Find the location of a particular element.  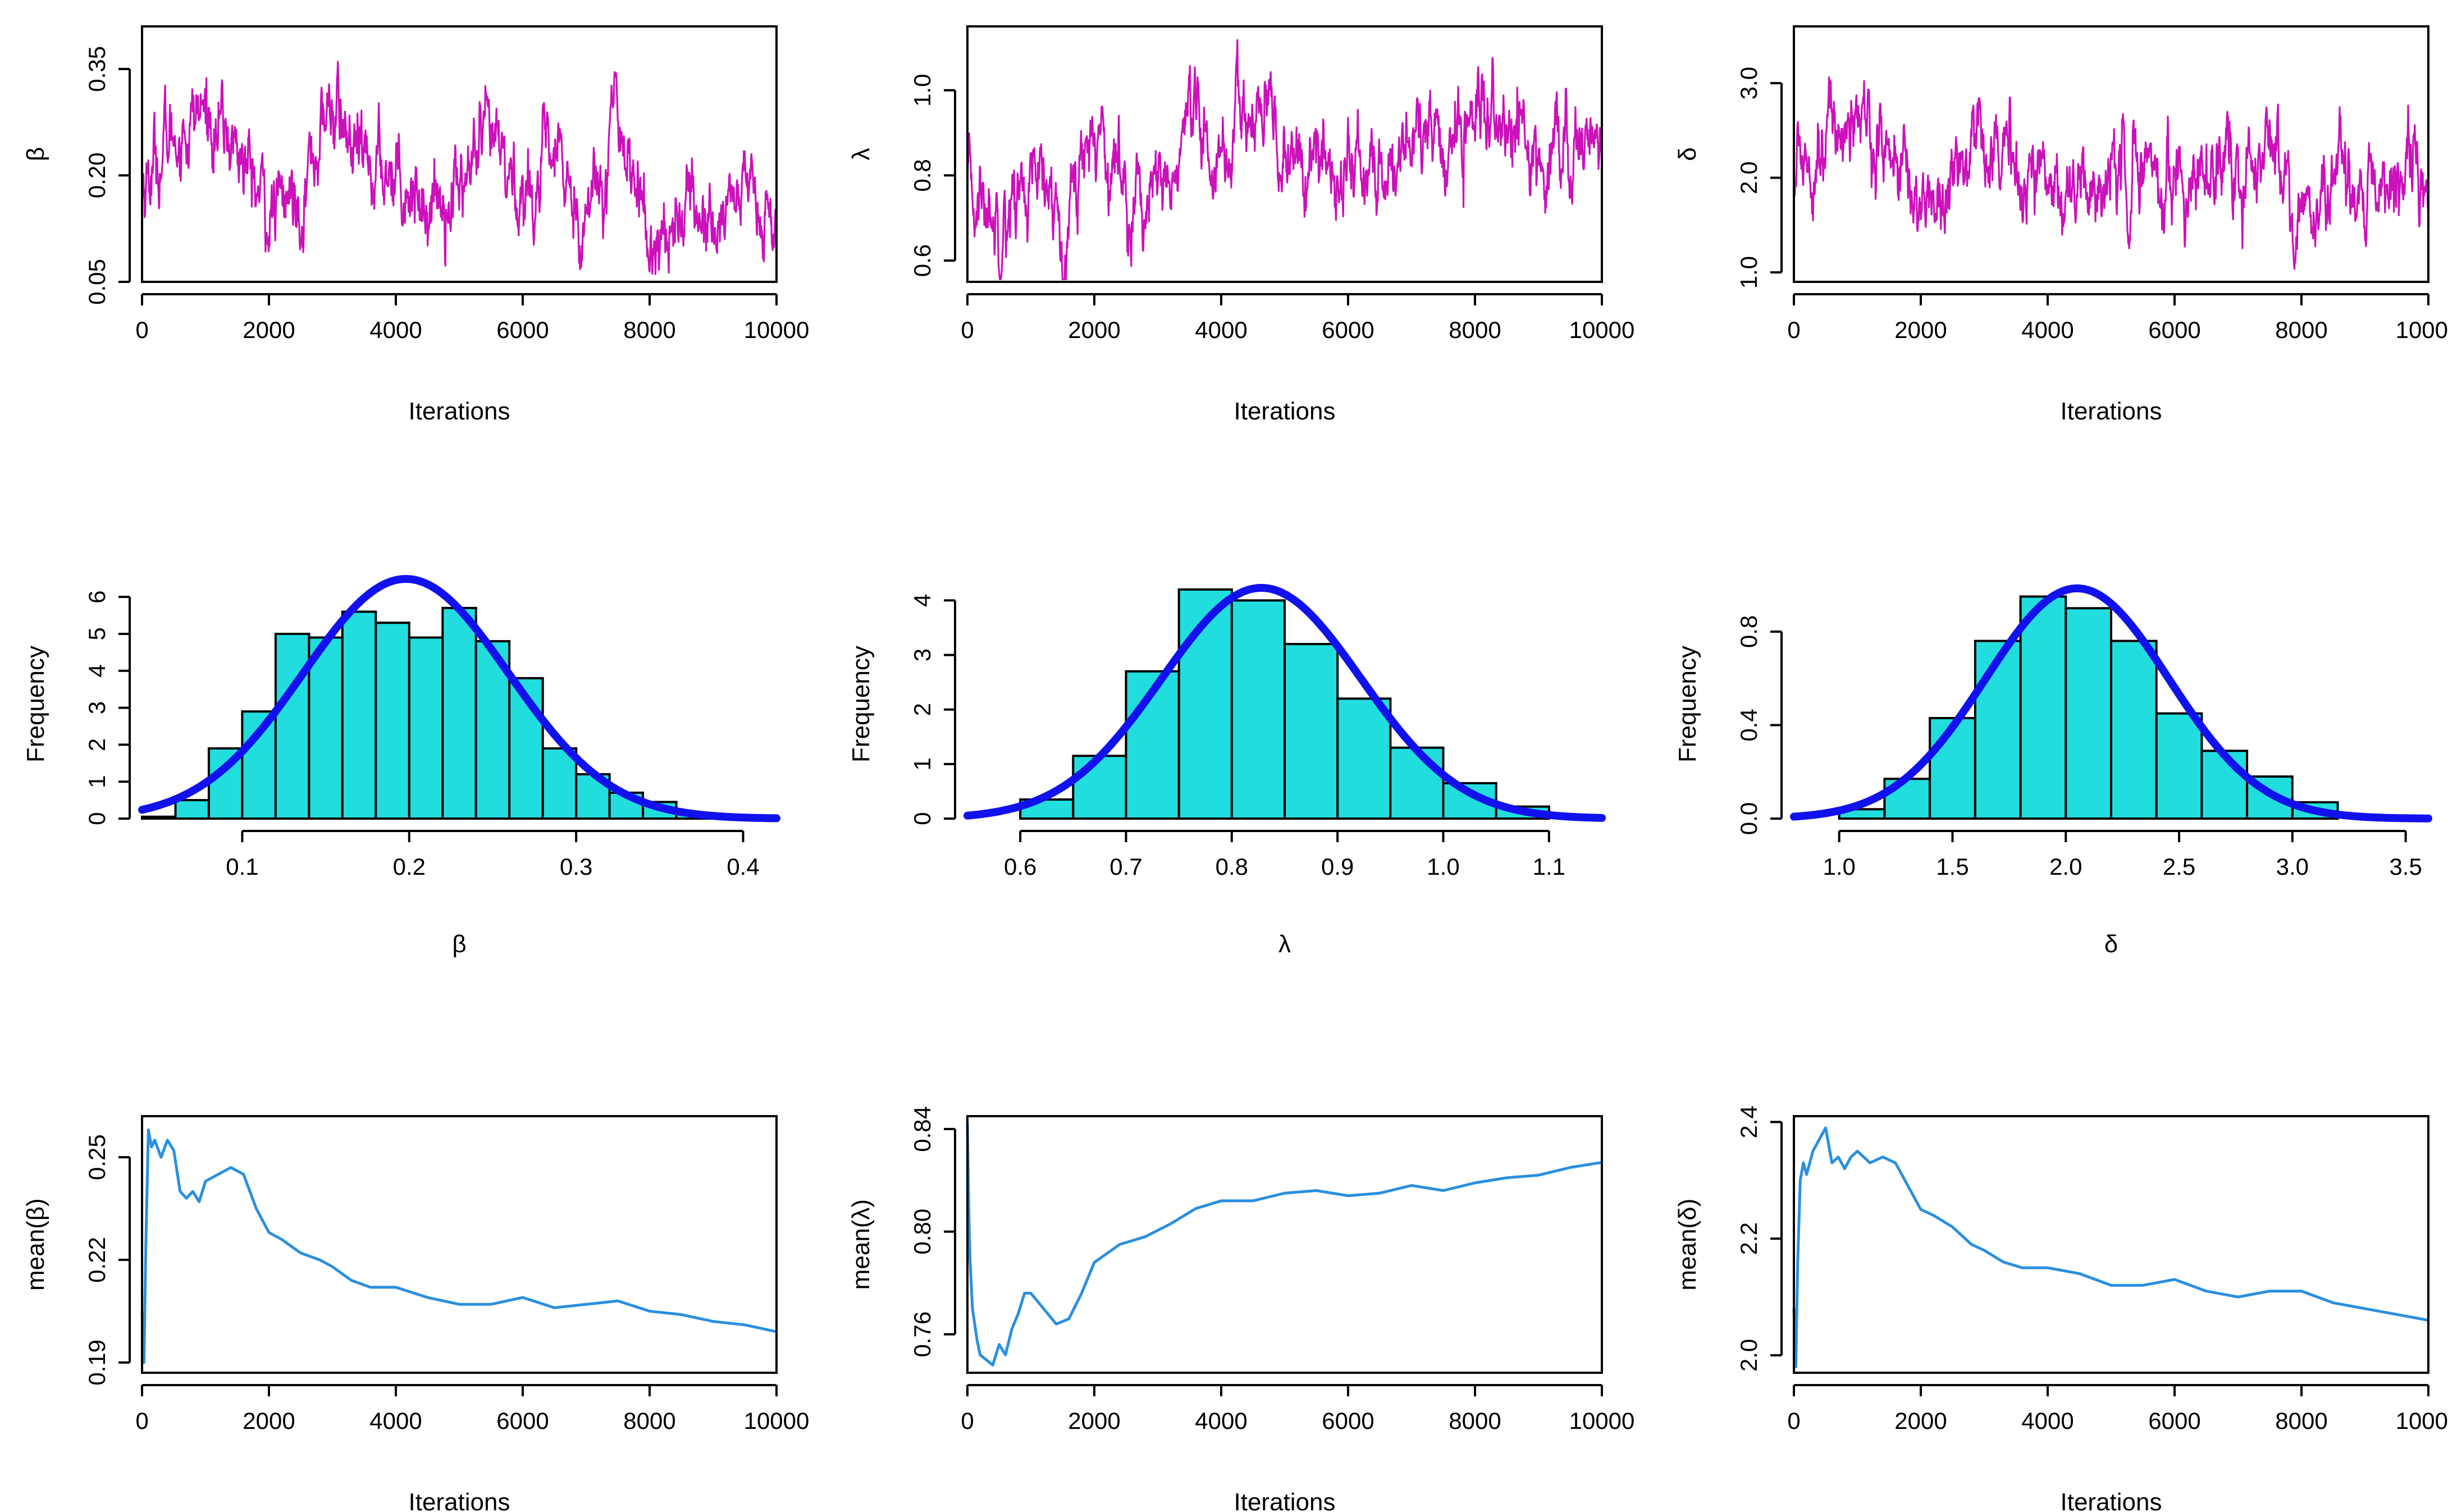

series-line-mean-lambda is located at coordinates (1284, 1245).